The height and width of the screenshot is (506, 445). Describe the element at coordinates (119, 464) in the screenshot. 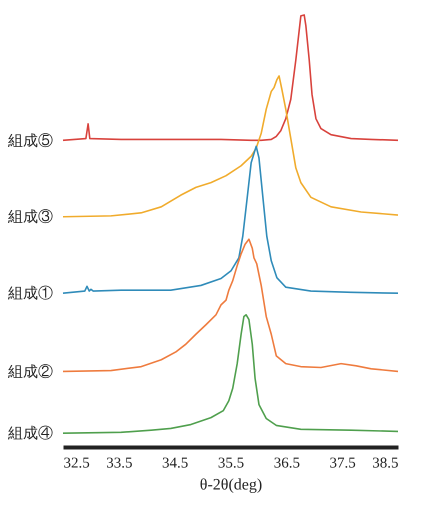

I see `x-tick-label: 33.5` at that location.